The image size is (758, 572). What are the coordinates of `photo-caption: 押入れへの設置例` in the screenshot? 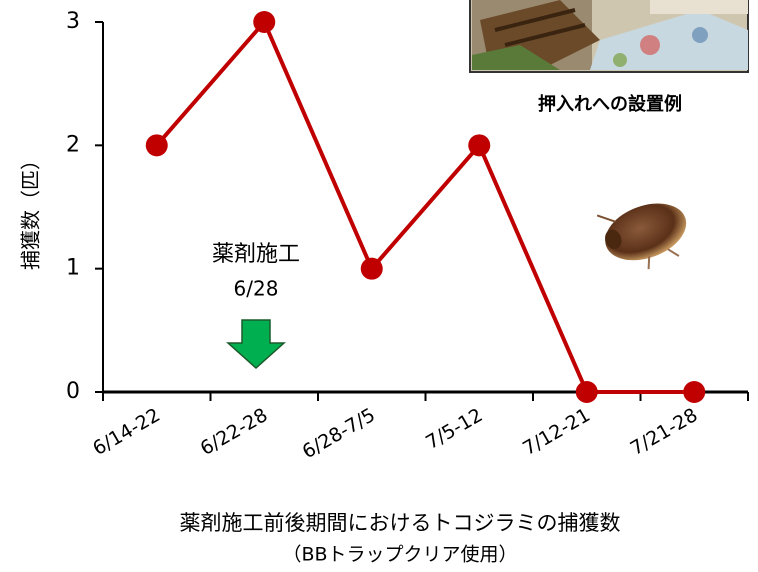 It's located at (610, 104).